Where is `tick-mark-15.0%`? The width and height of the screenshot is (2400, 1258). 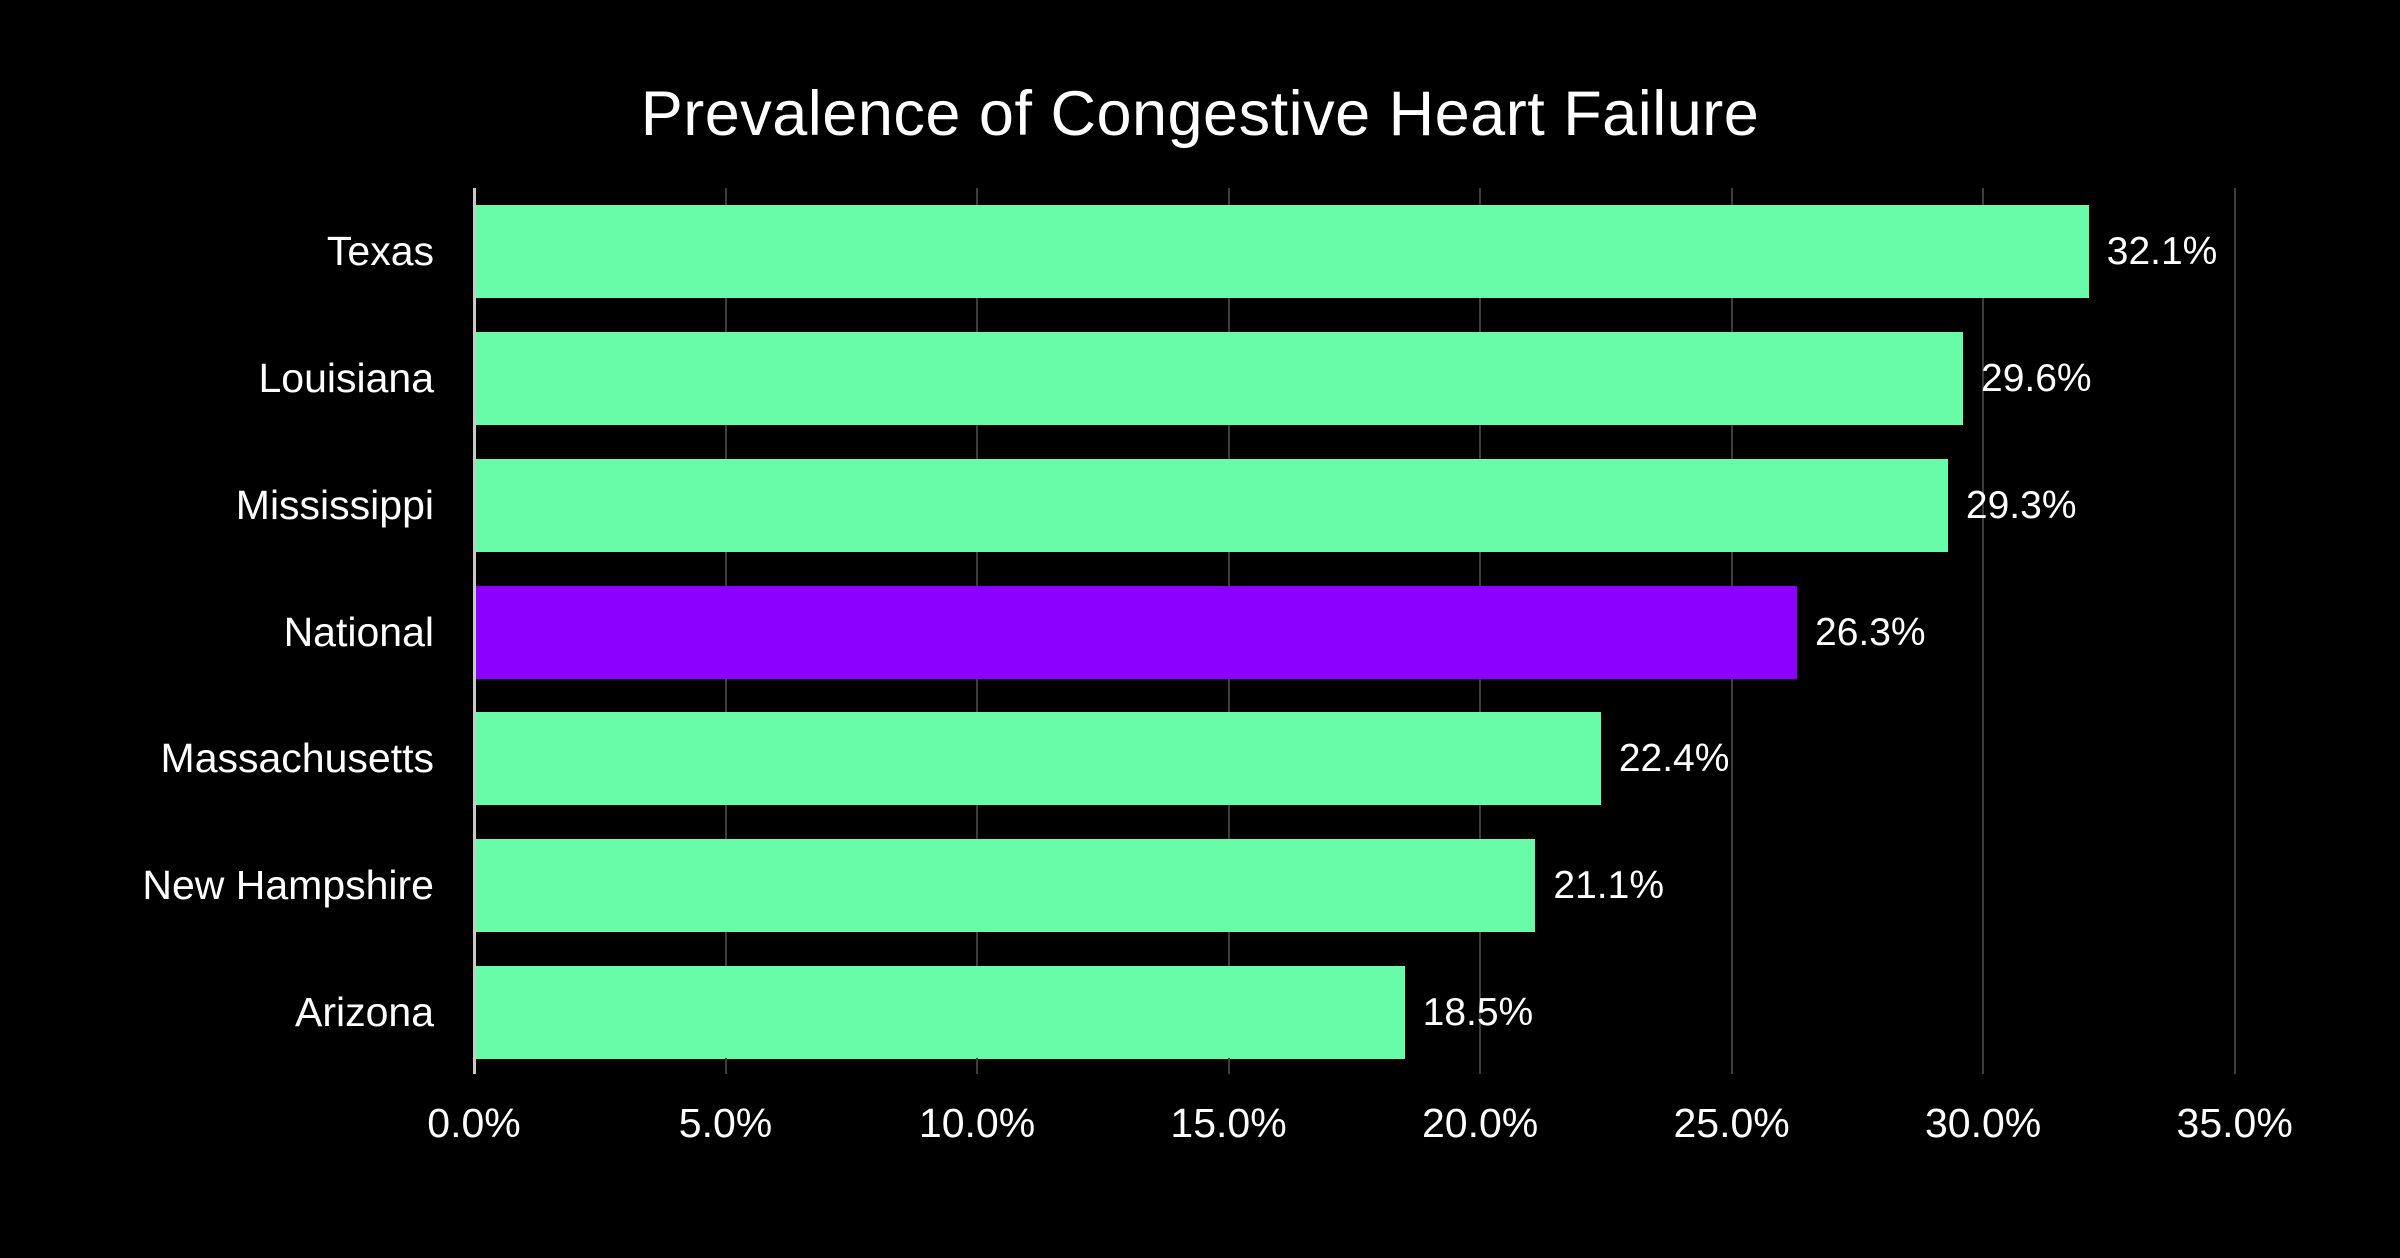
tick-mark-15.0% is located at coordinates (1228, 1066).